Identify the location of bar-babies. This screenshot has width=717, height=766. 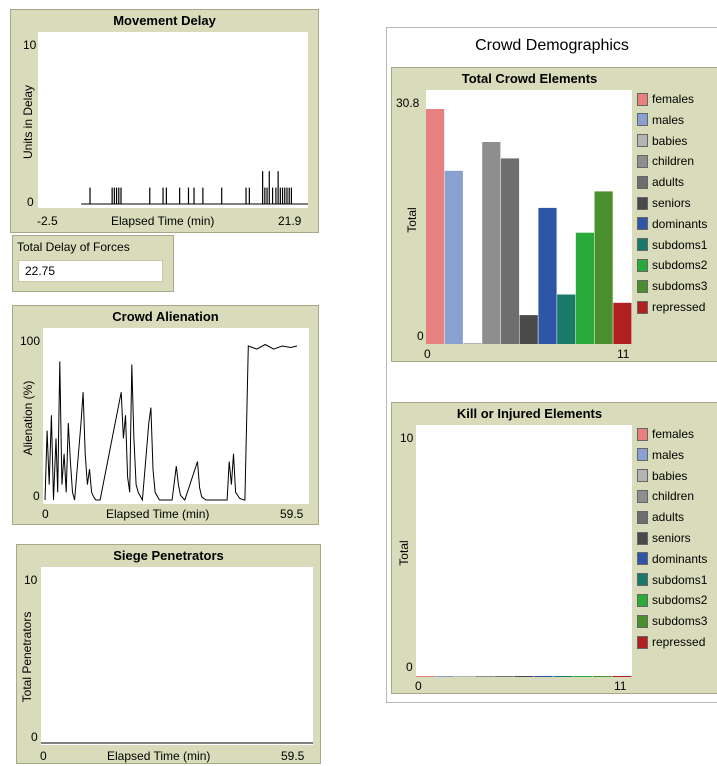
(472, 343).